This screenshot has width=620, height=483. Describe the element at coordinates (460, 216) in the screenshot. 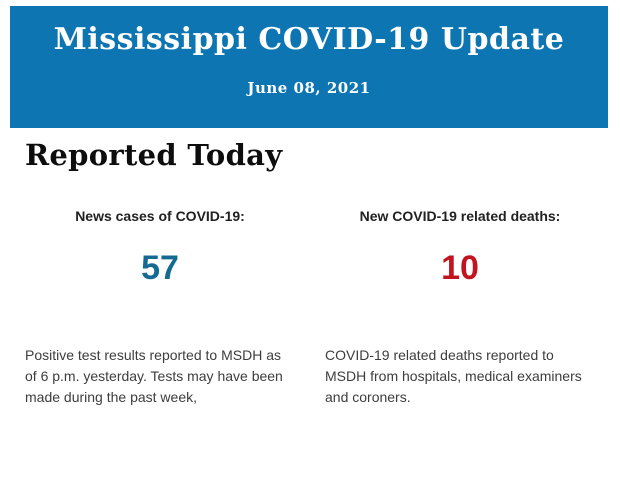

I see `stat-new-deaths-label: New COVID-19 related deaths:` at that location.